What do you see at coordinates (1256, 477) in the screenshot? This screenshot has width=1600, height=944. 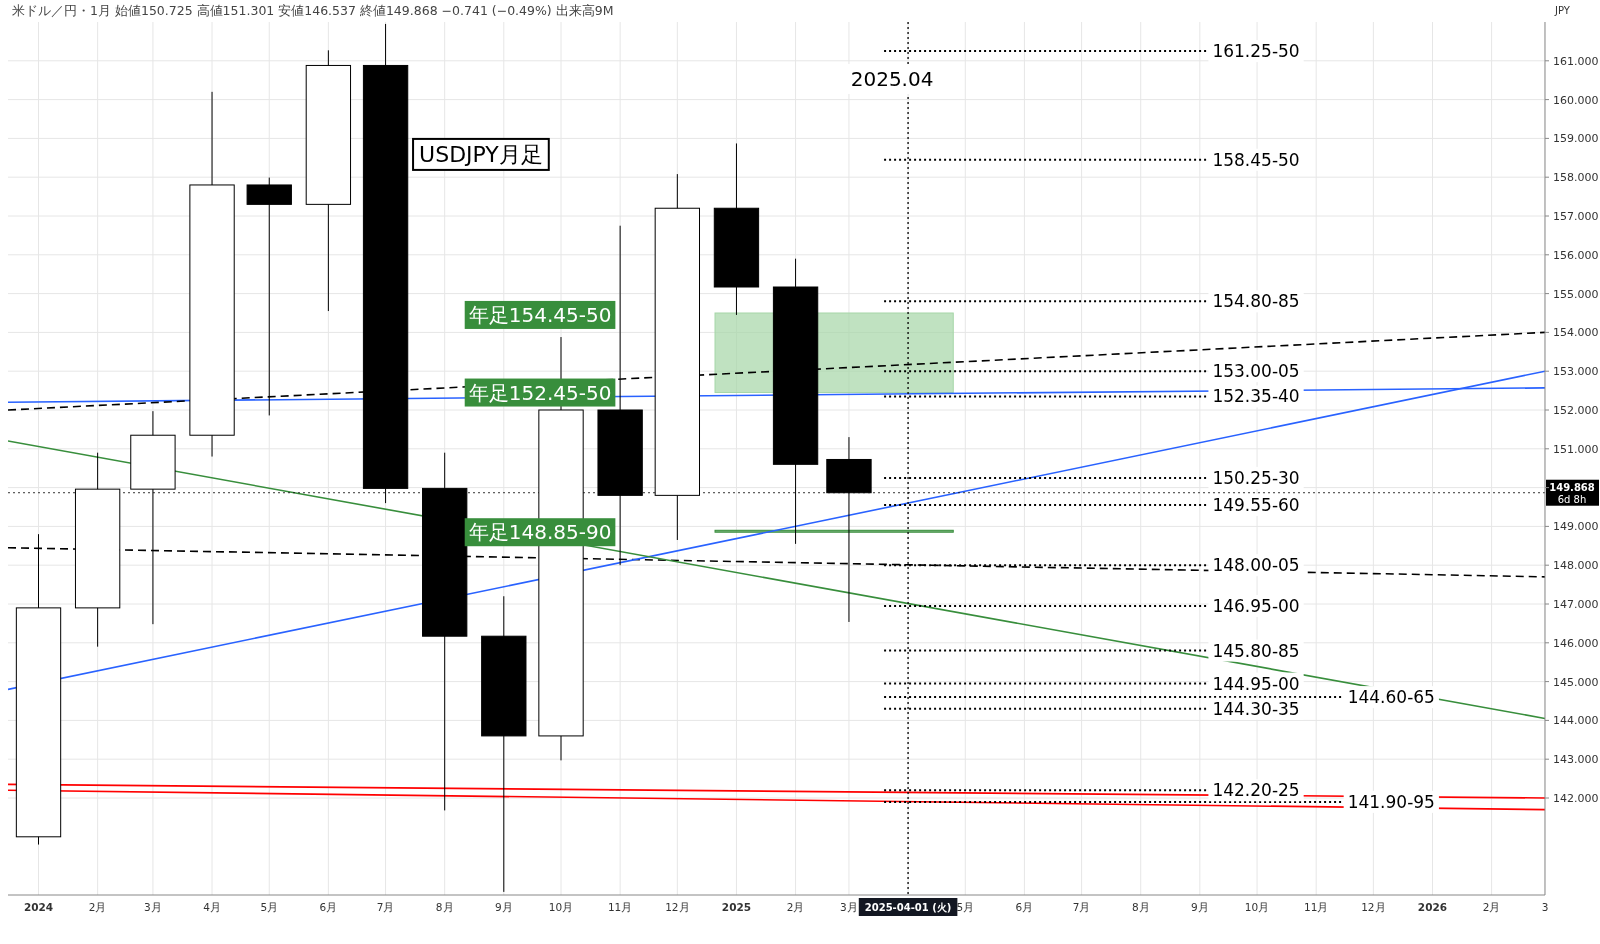 I see `ref-line-label: 150.25-30` at bounding box center [1256, 477].